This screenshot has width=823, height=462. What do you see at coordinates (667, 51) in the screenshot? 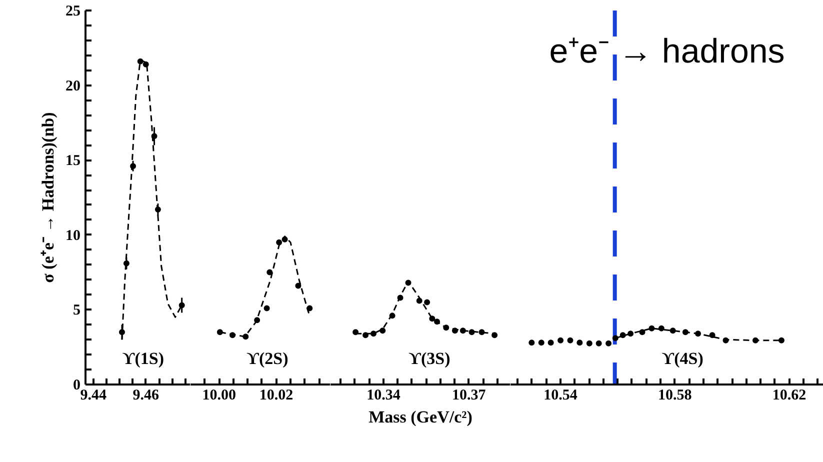
I see `annotation: e⁺e⁻ → hadrons` at bounding box center [667, 51].